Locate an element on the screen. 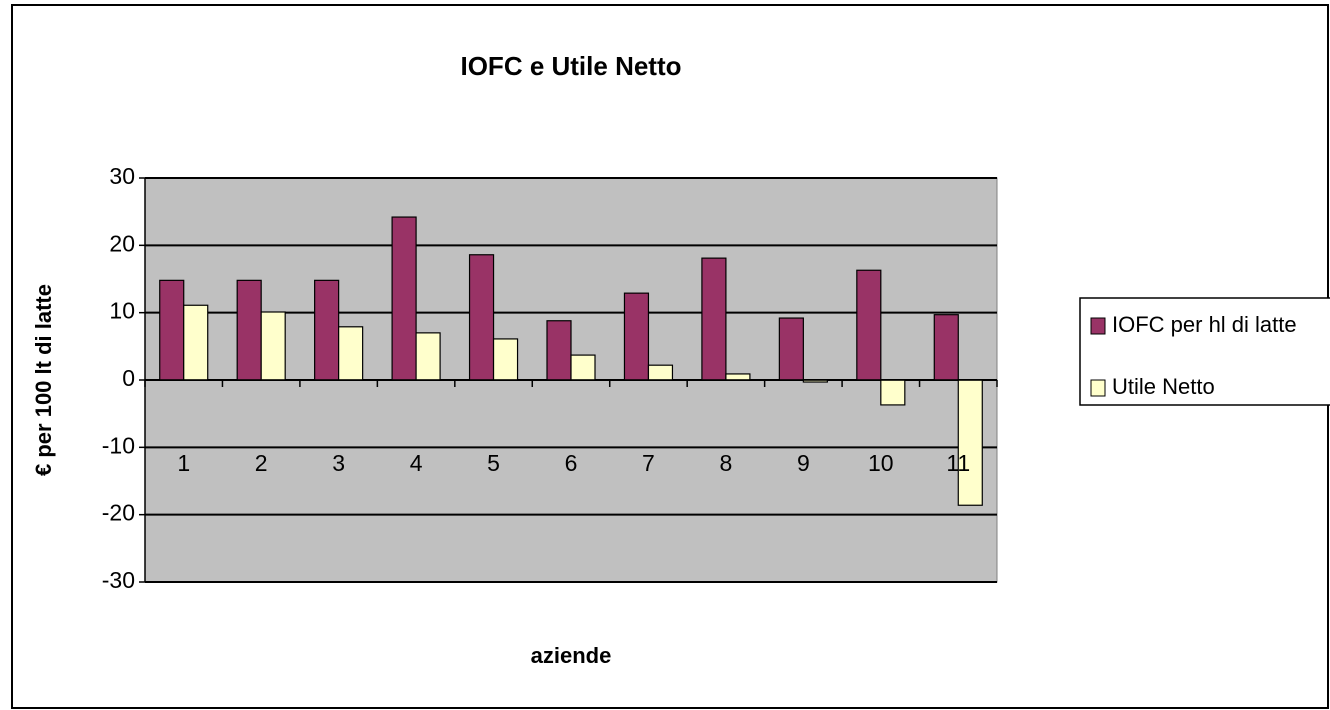 This screenshot has height=710, width=1330. x-tick-label: 10 is located at coordinates (881, 463).